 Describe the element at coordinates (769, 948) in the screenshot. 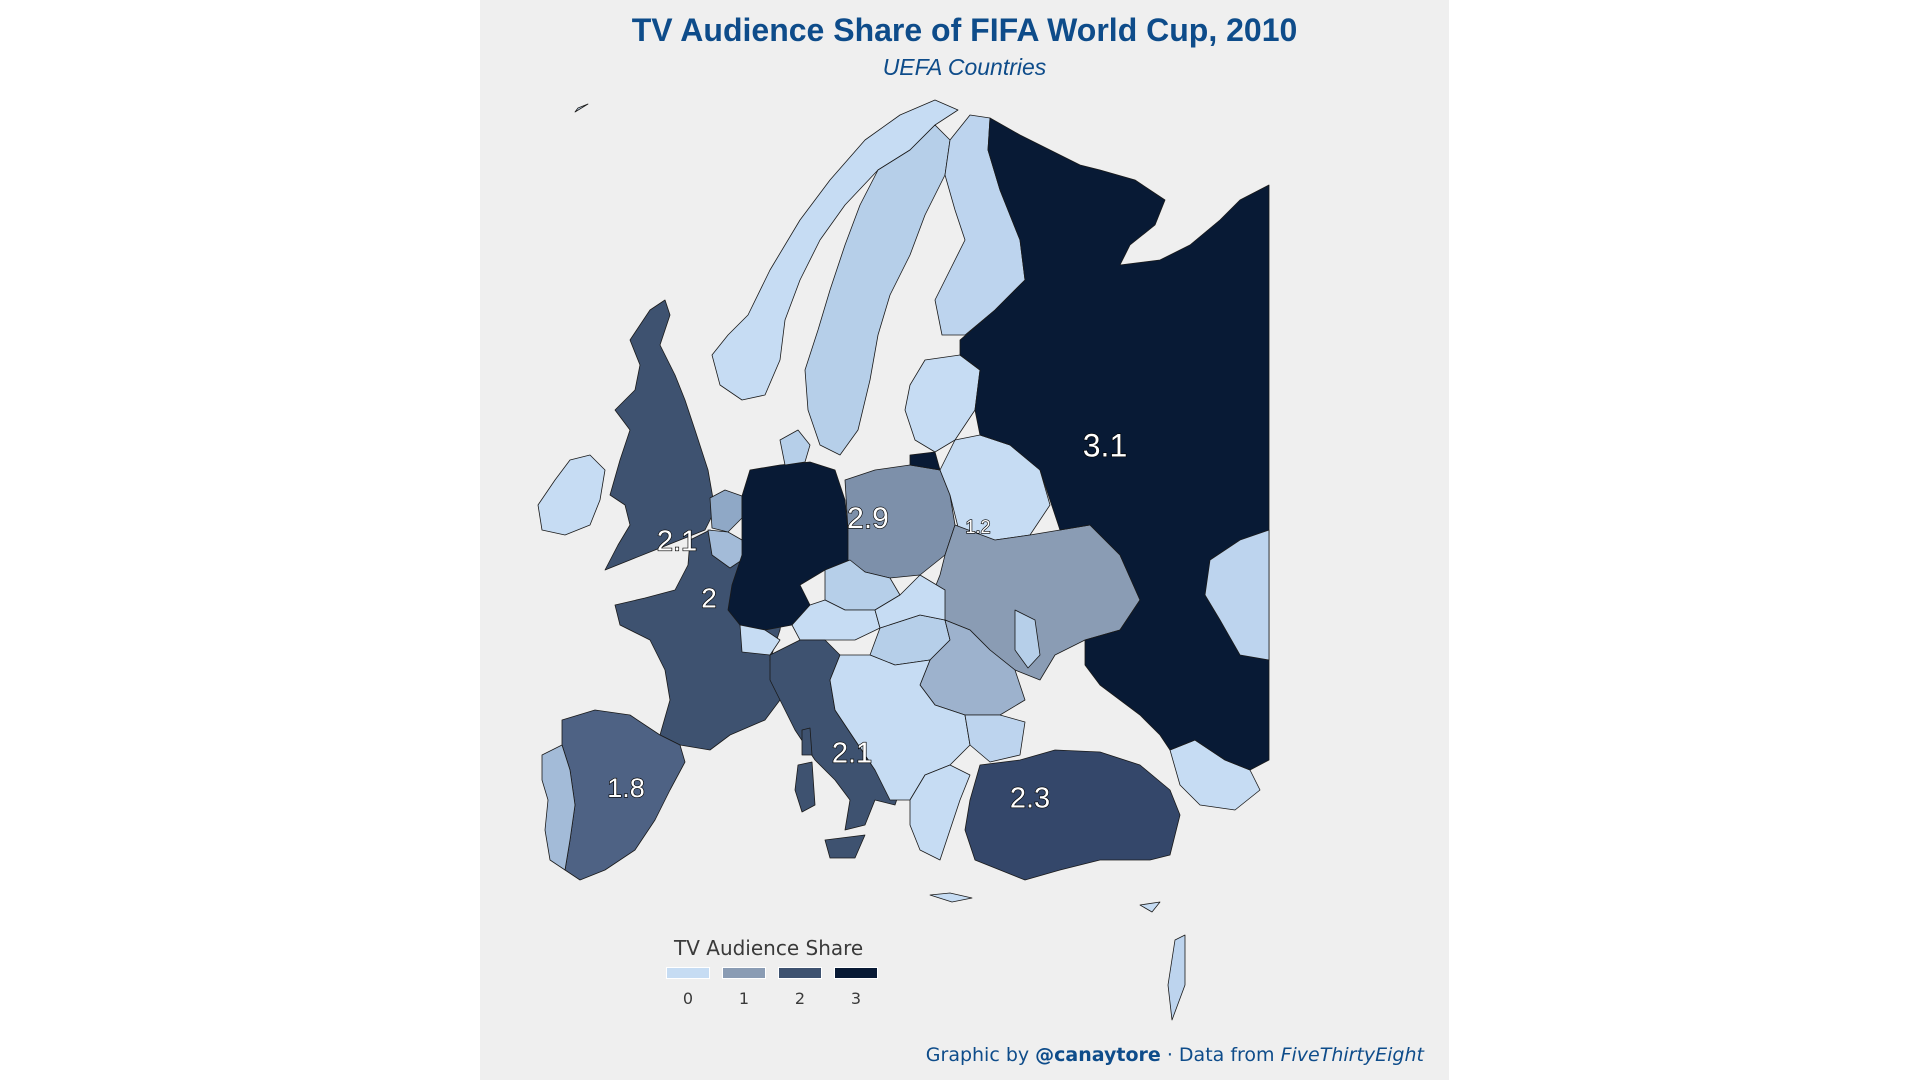

I see `legend-title: TV Audience Share` at that location.